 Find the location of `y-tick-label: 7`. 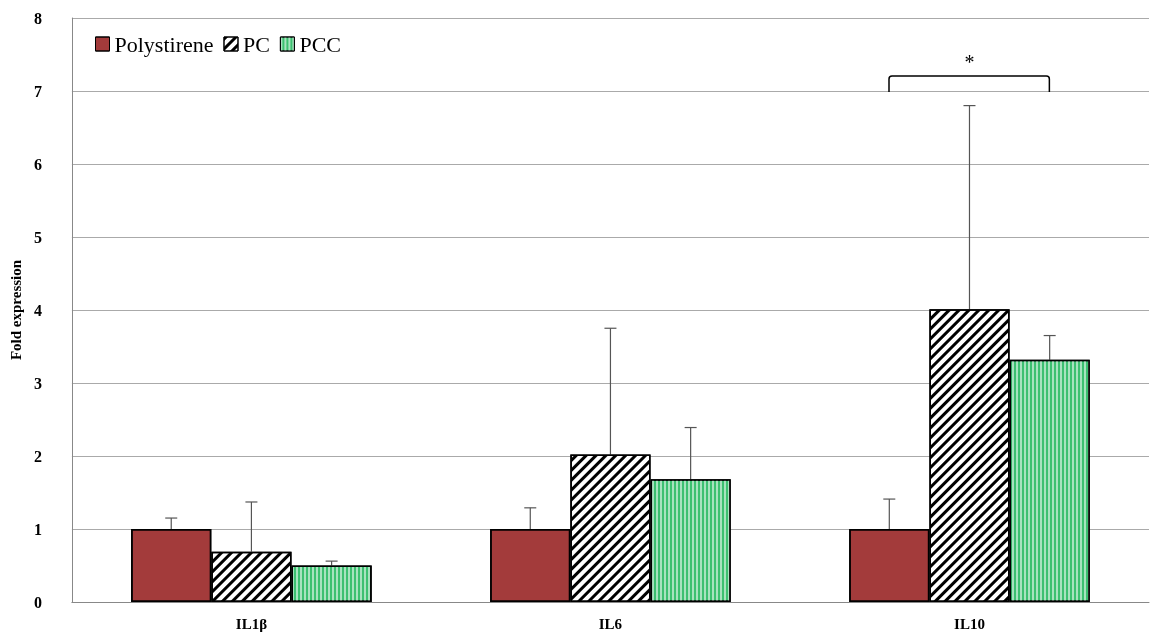

y-tick-label: 7 is located at coordinates (37, 91).